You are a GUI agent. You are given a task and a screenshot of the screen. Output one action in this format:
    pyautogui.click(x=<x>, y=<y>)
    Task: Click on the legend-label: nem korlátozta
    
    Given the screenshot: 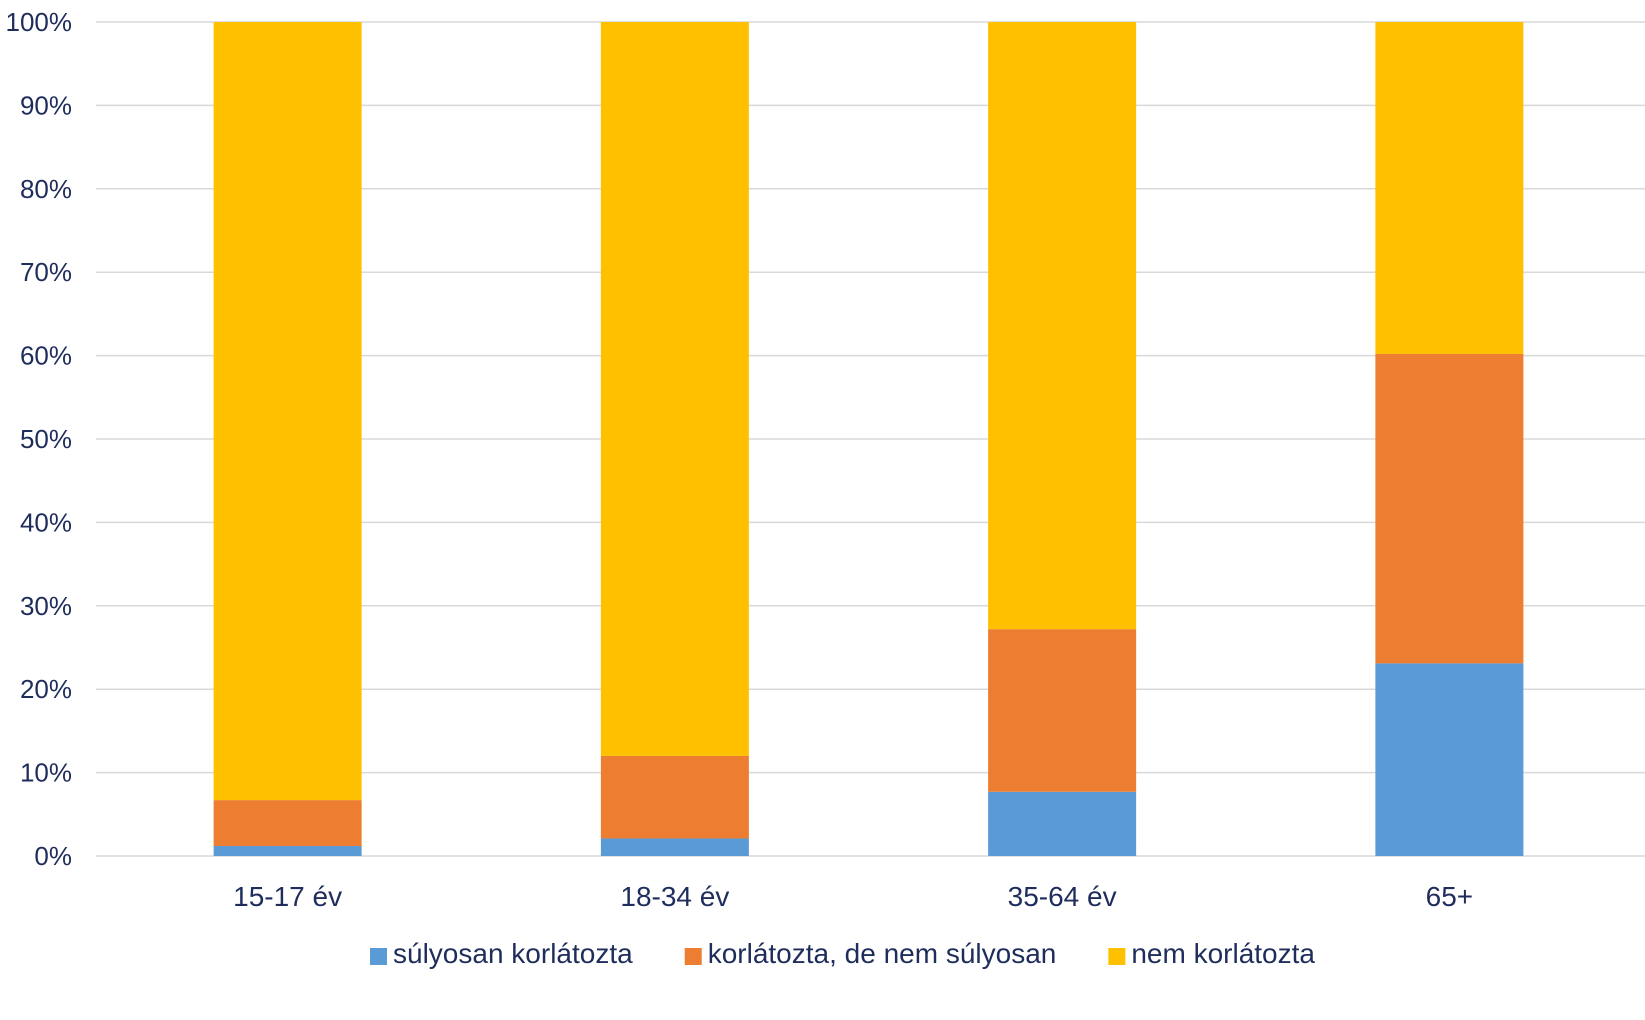 What is the action you would take?
    pyautogui.click(x=1223, y=953)
    